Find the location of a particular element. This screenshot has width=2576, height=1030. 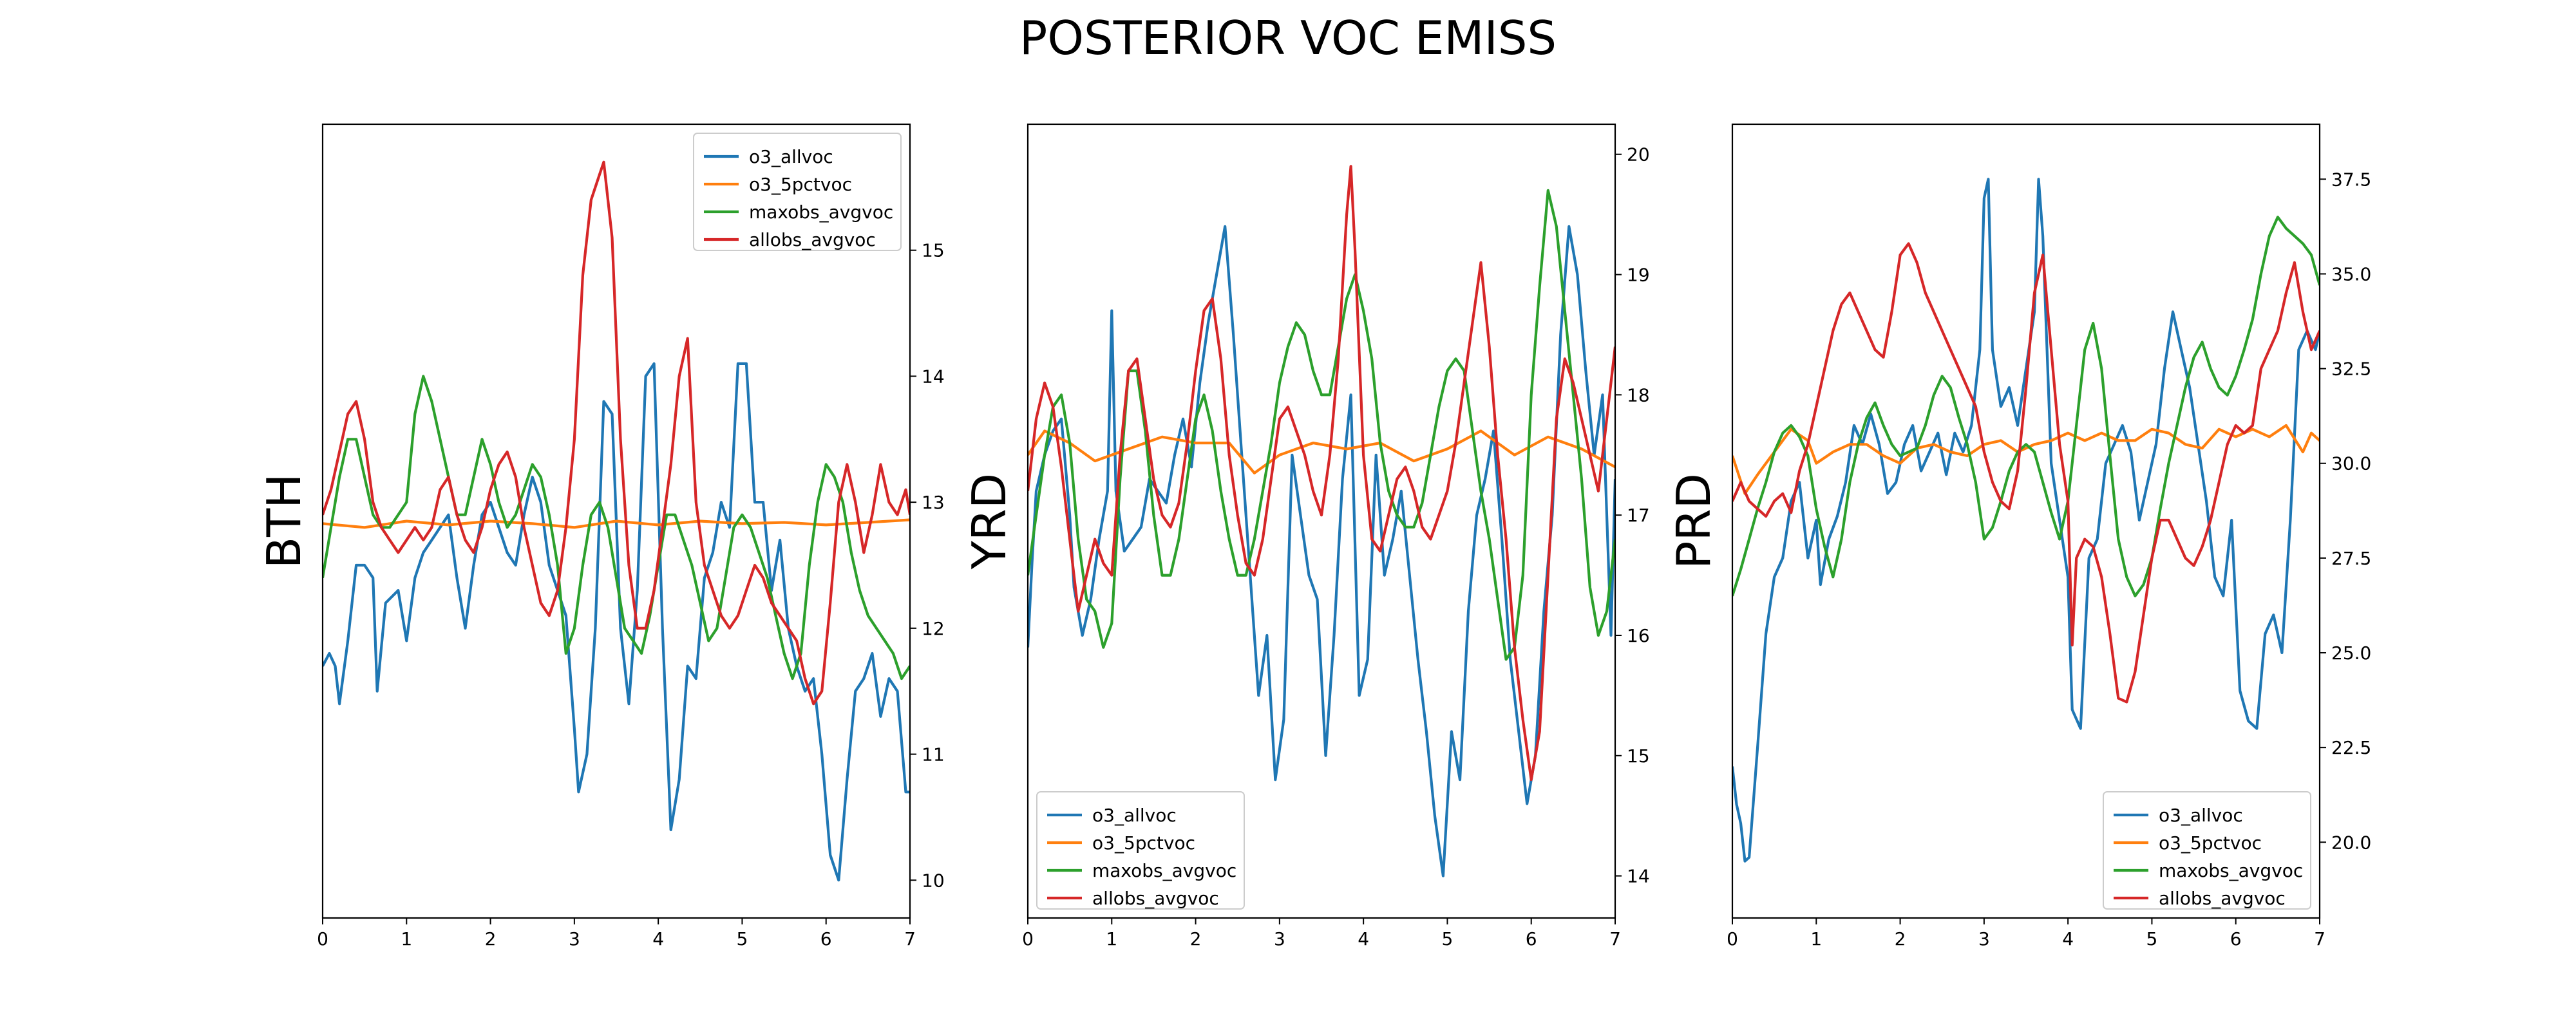

y-tick-label: 16 is located at coordinates (1638, 635).